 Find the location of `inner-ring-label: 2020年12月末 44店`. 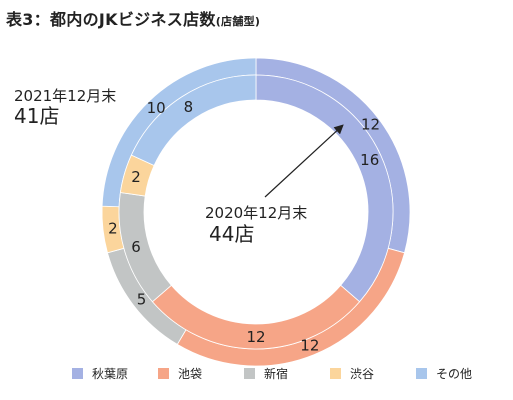

inner-ring-label: 2020年12月末 44店 is located at coordinates (256, 225).